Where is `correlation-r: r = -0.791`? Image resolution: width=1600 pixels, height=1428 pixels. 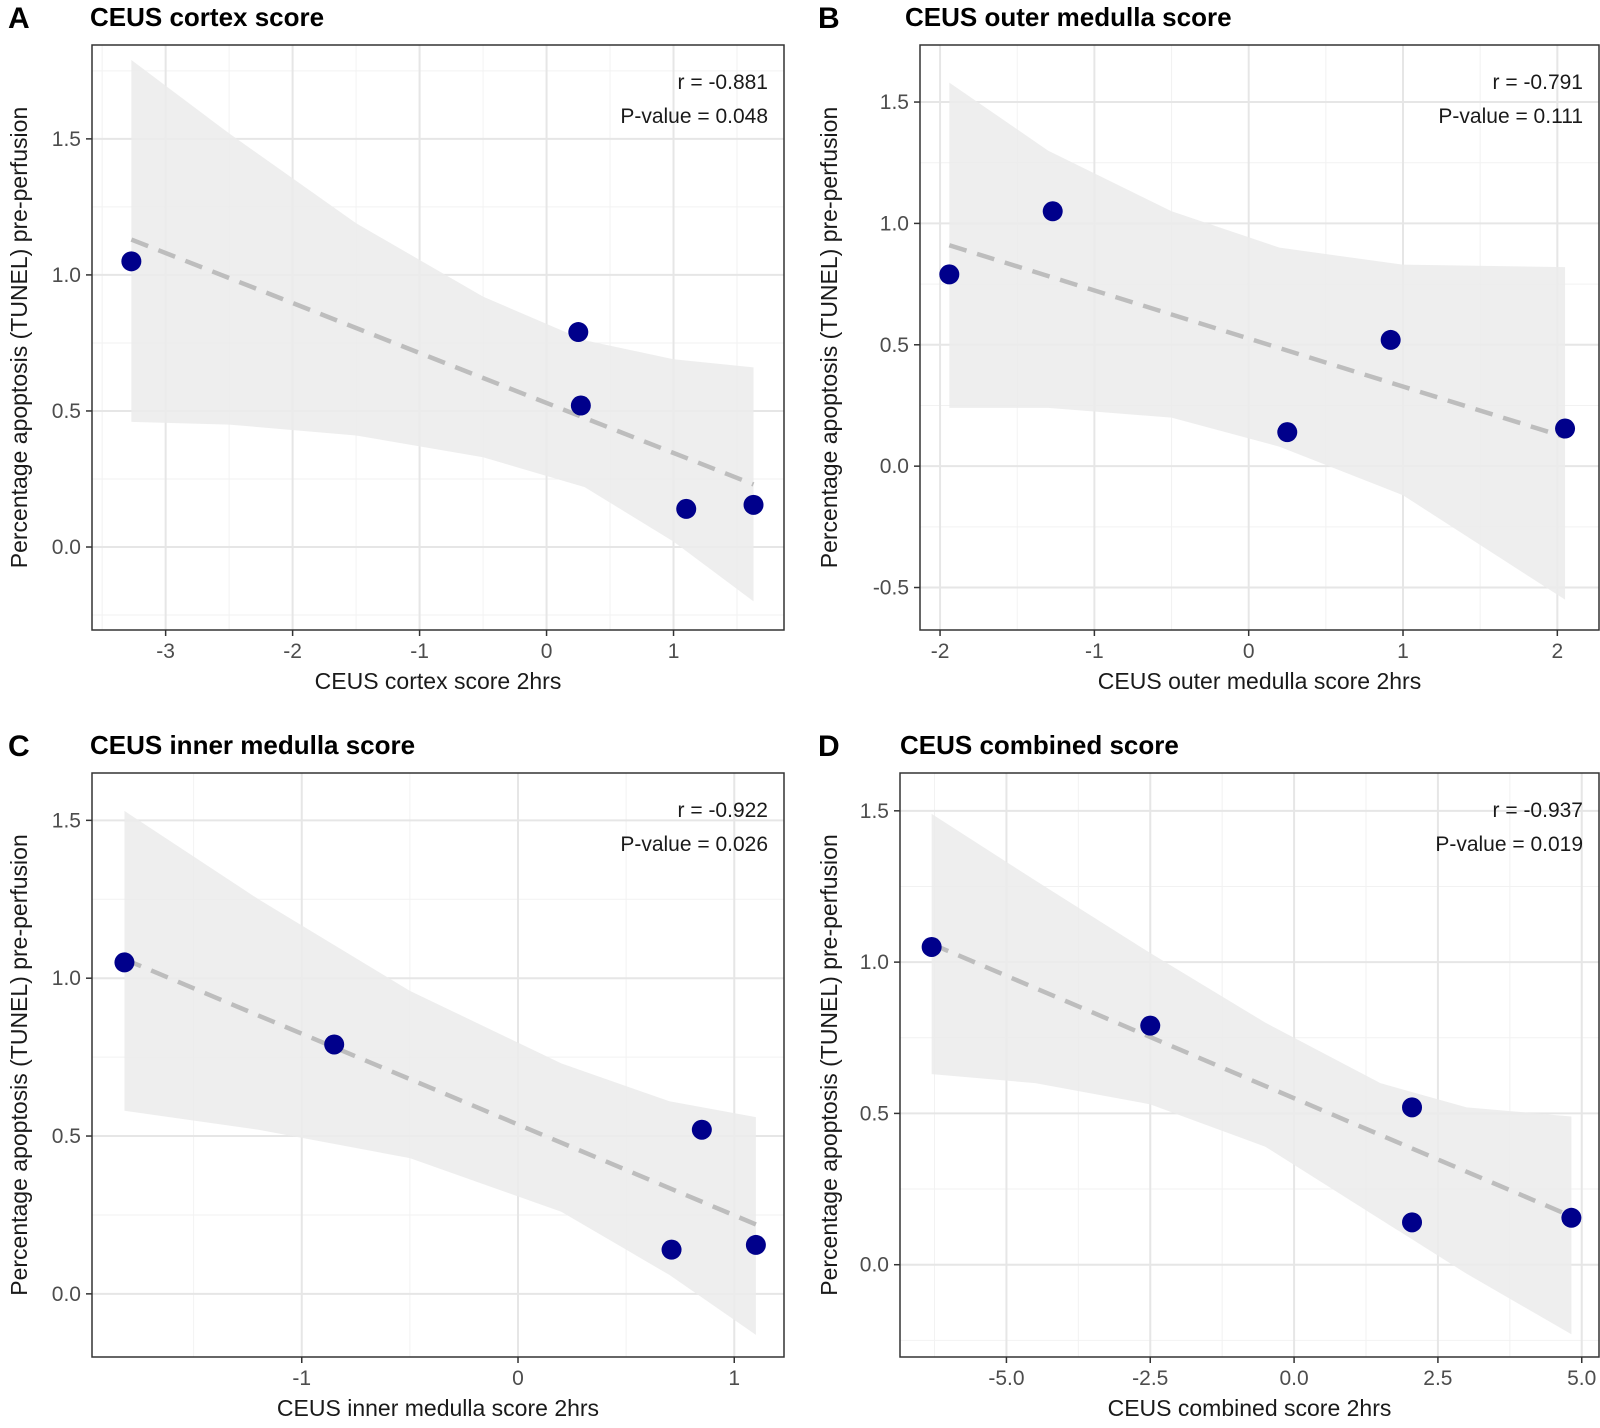 correlation-r: r = -0.791 is located at coordinates (1538, 82).